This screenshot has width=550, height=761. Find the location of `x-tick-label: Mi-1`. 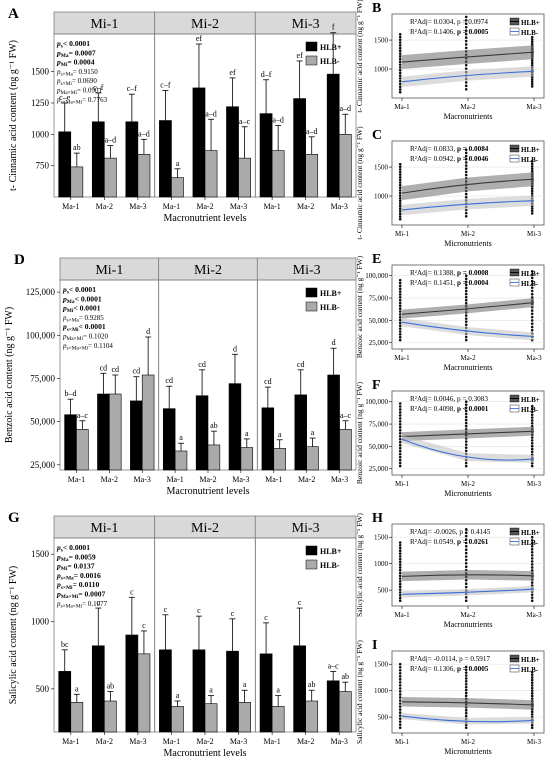

x-tick-label: Mi-1 is located at coordinates (402, 742).